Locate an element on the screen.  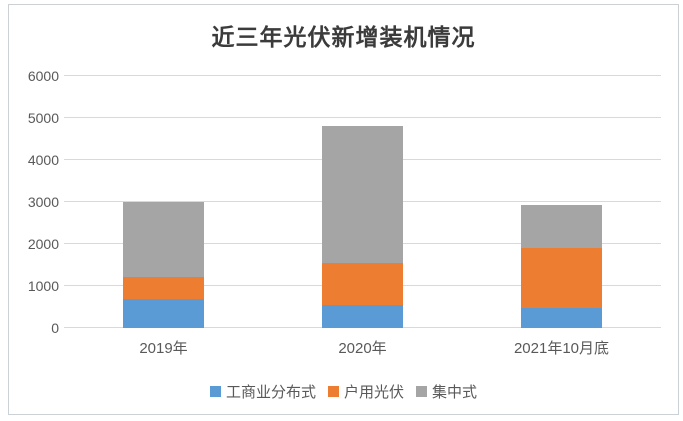
bar-segment-工商业分布式-2020年 is located at coordinates (362, 316).